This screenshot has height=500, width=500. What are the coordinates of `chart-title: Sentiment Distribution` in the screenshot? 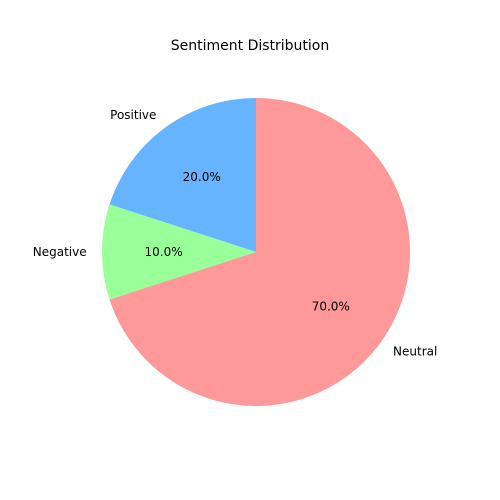 It's located at (250, 46).